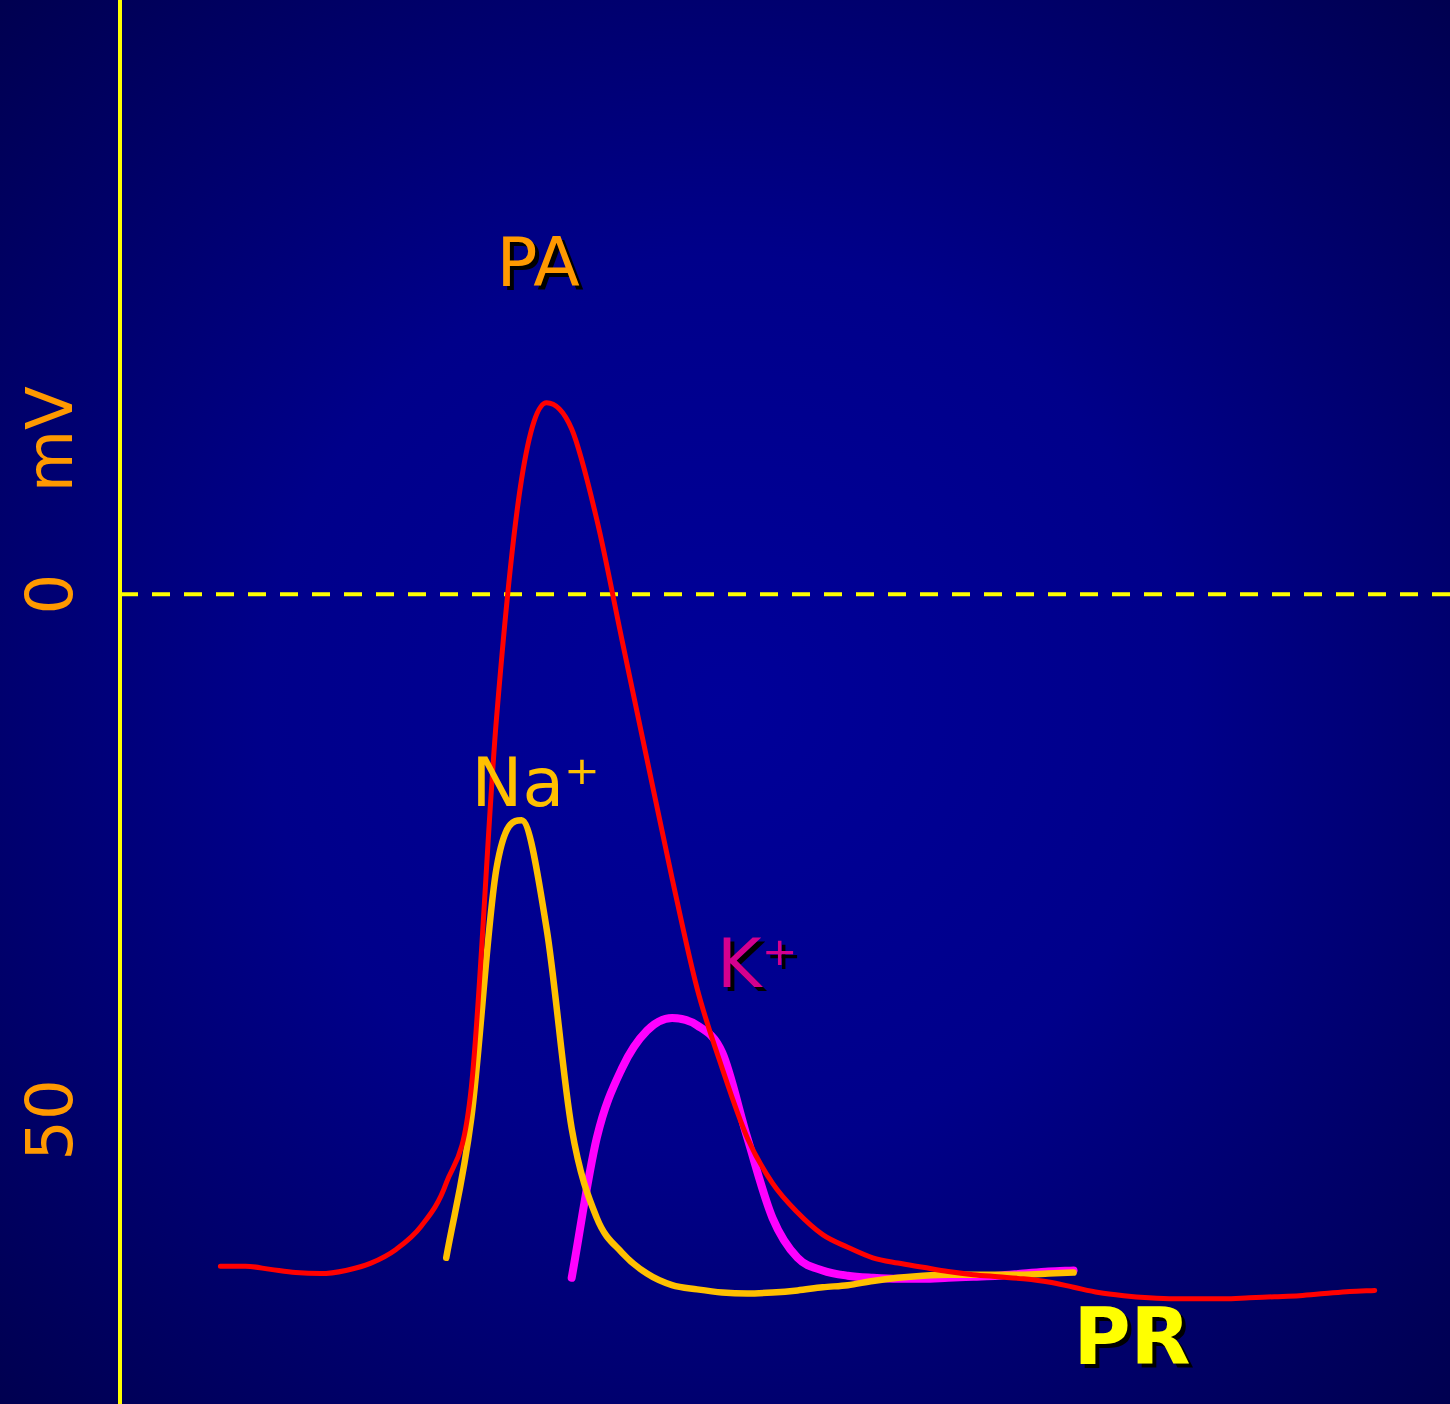  What do you see at coordinates (49, 594) in the screenshot?
I see `y-tick-label: 0` at bounding box center [49, 594].